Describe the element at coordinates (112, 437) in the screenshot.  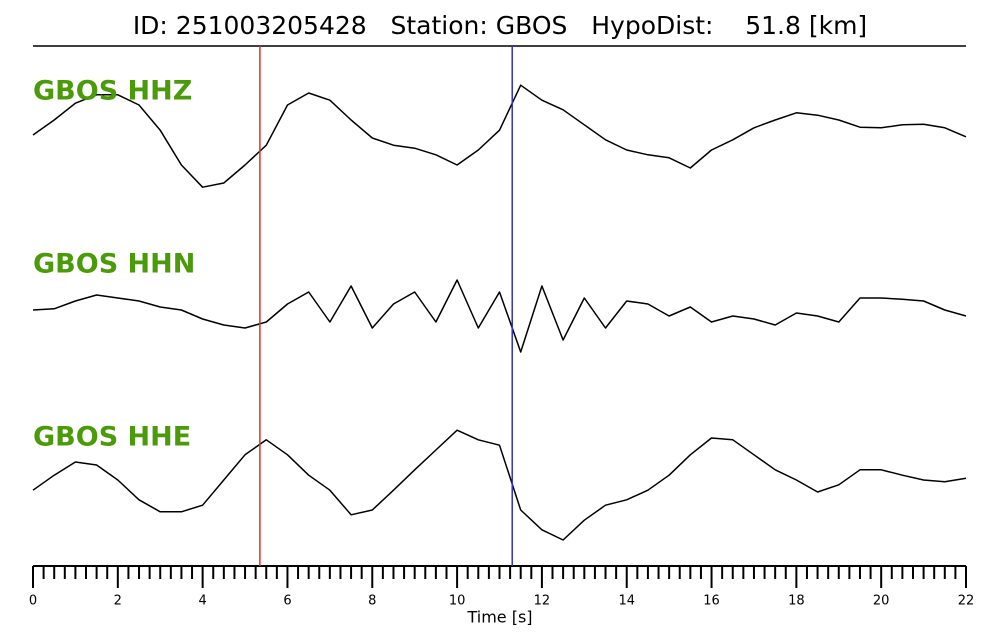
I see `trace-label: GBOS HHE` at that location.